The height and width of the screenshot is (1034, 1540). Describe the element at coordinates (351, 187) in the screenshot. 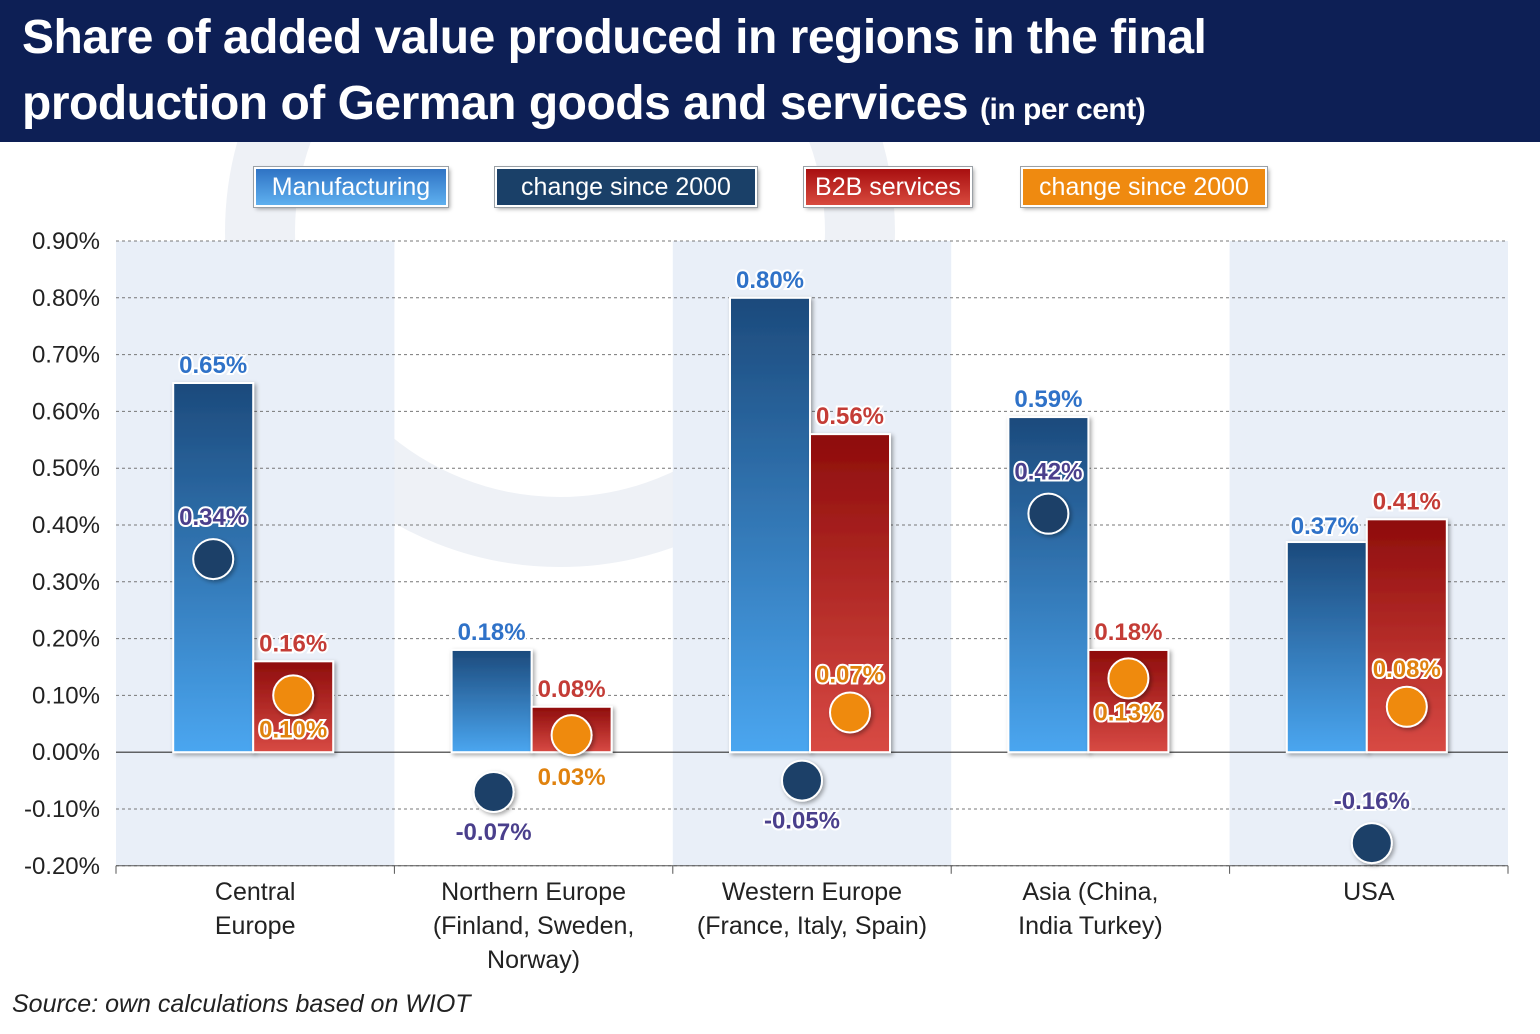

I see `legend-manufacturing: Manufacturing` at that location.